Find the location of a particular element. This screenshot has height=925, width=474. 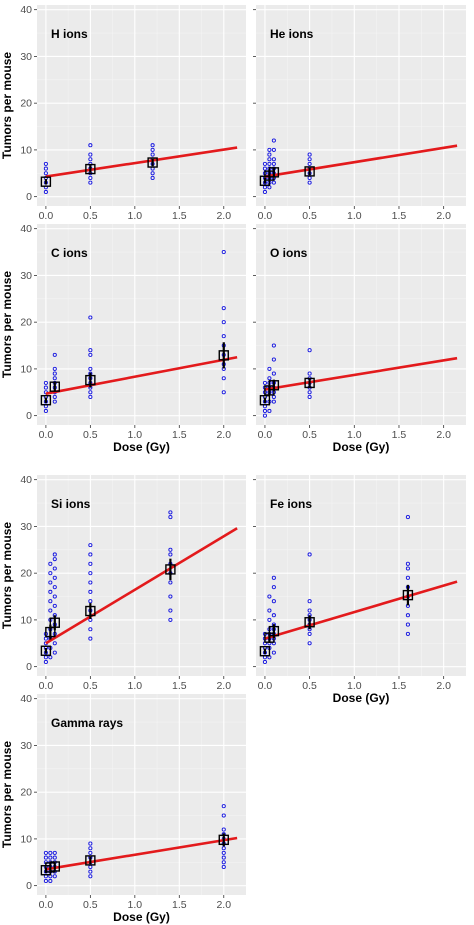

x-axis-title: Dose (Gy) is located at coordinates (361, 698).